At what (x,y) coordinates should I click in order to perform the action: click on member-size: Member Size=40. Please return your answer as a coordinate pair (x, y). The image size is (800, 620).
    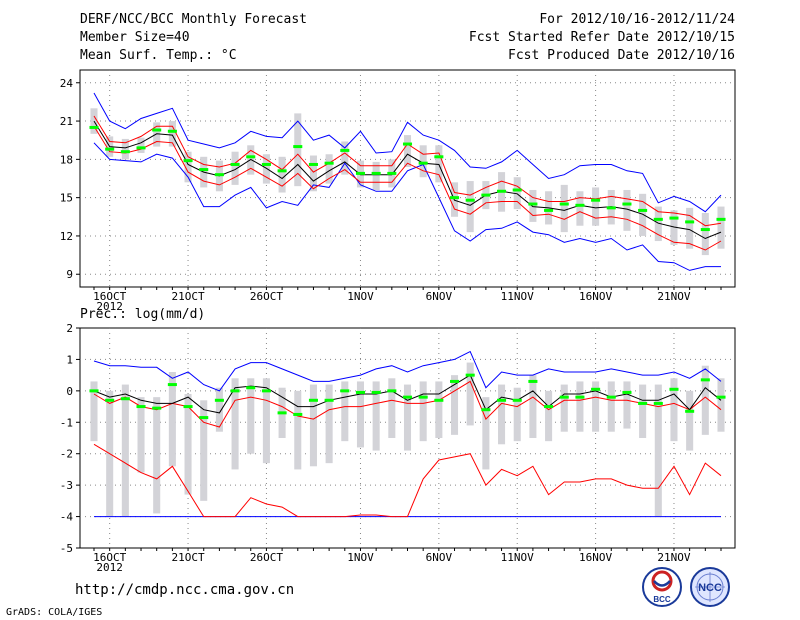
    Looking at the image, I should click on (135, 37).